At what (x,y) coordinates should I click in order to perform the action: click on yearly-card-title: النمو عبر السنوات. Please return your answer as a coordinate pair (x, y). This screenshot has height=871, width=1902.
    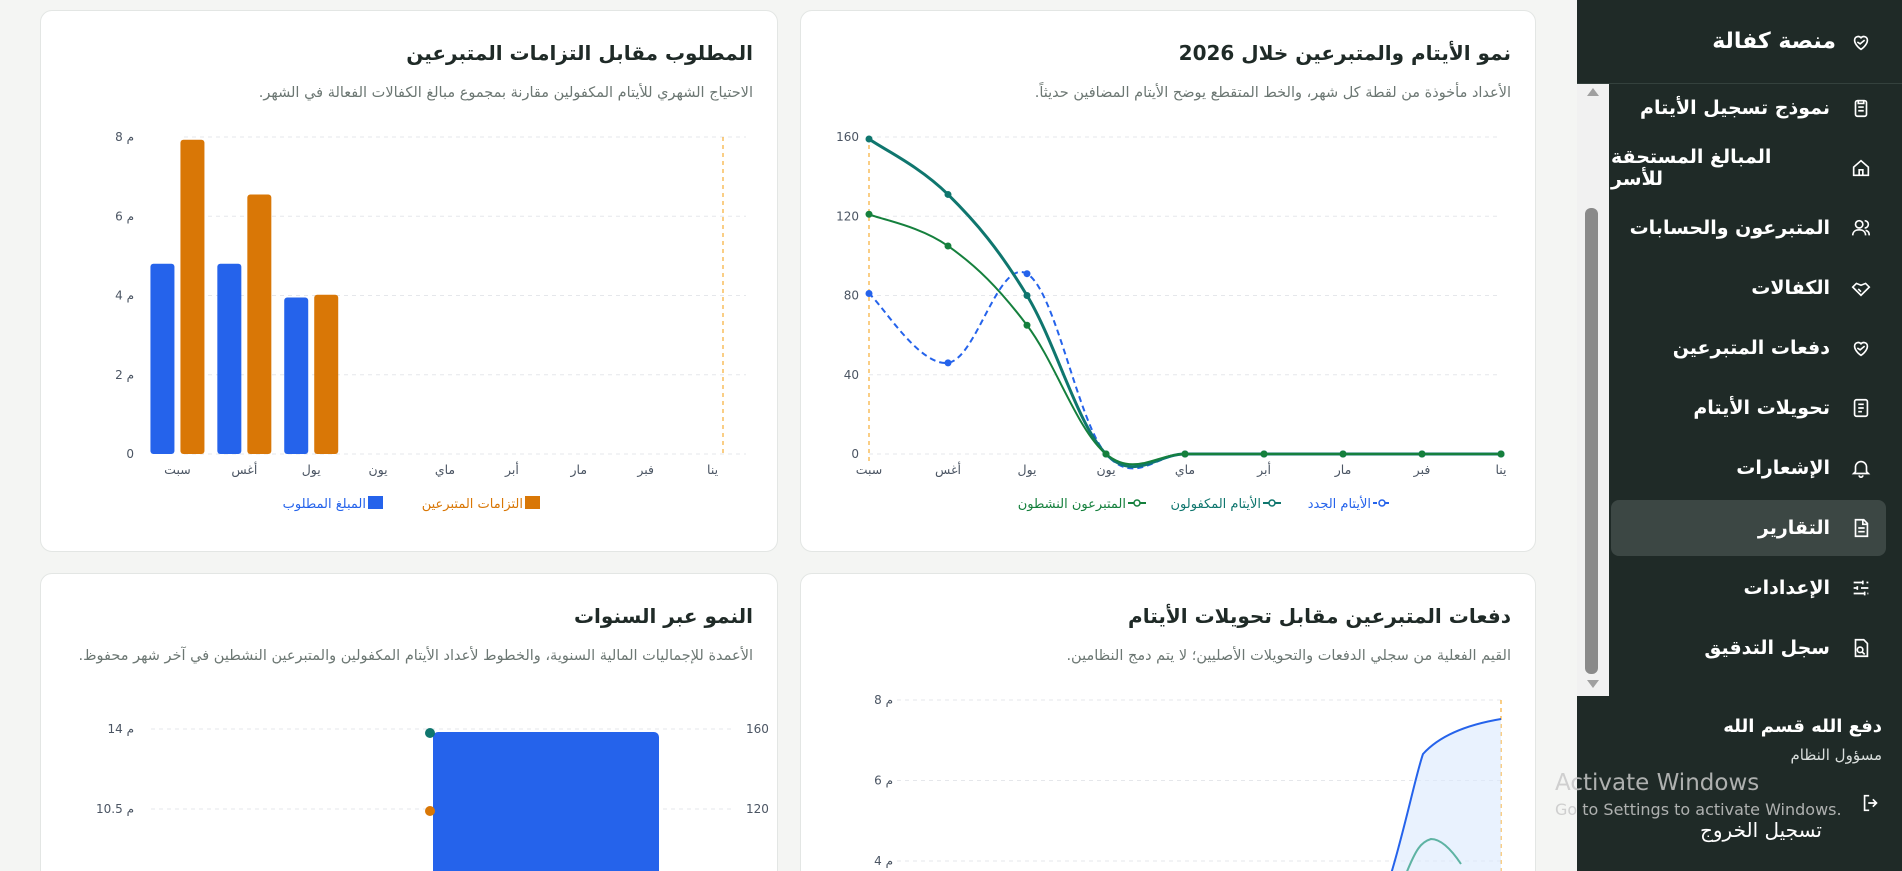
    Looking at the image, I should click on (663, 616).